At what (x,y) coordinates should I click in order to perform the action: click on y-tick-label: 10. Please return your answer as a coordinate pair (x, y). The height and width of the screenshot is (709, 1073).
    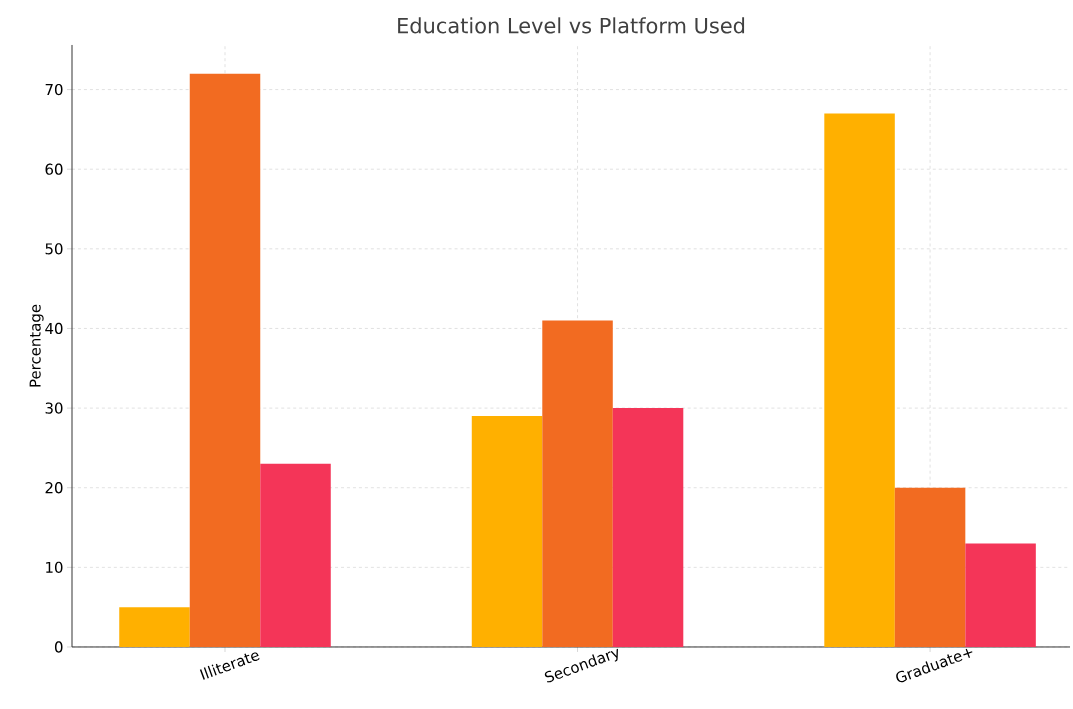
    Looking at the image, I should click on (54, 567).